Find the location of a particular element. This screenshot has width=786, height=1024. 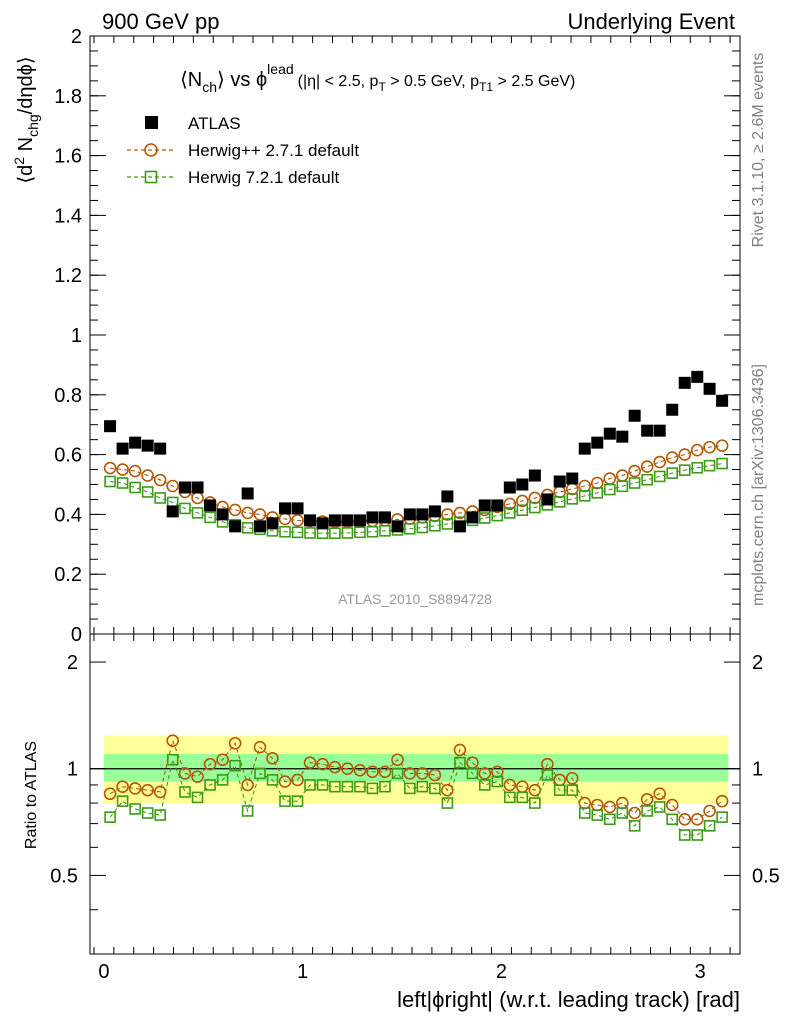

y-tick-label: 0.6 is located at coordinates (68, 456).